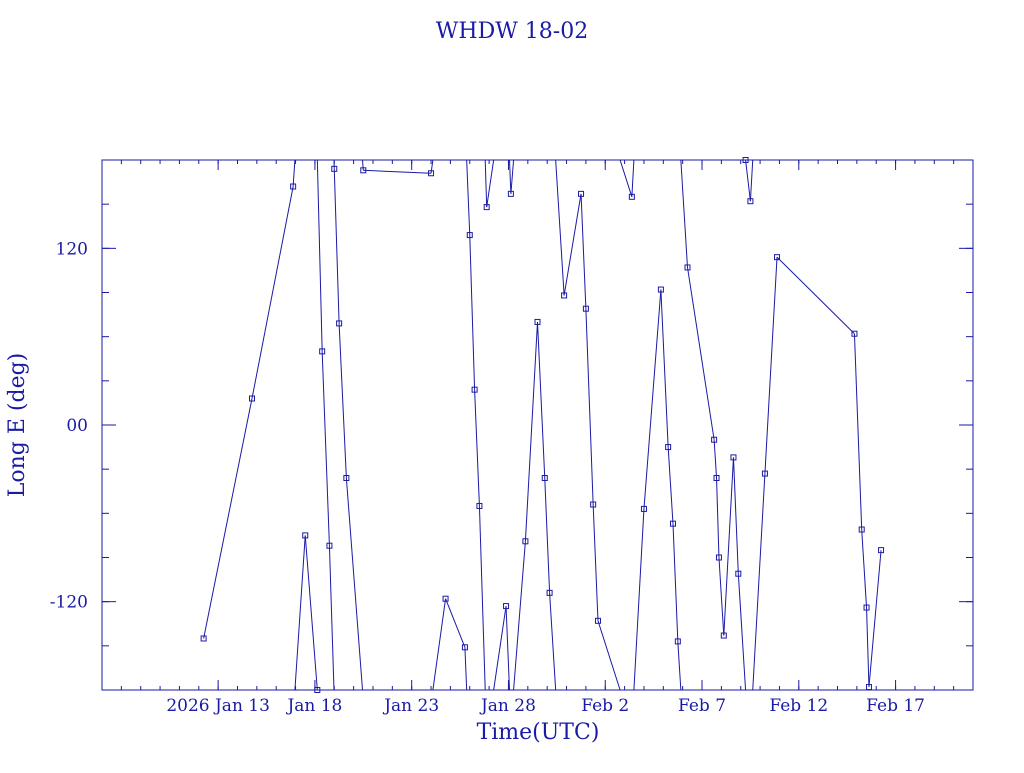  I want to click on y-axis-label: Long E (deg), so click(17, 425).